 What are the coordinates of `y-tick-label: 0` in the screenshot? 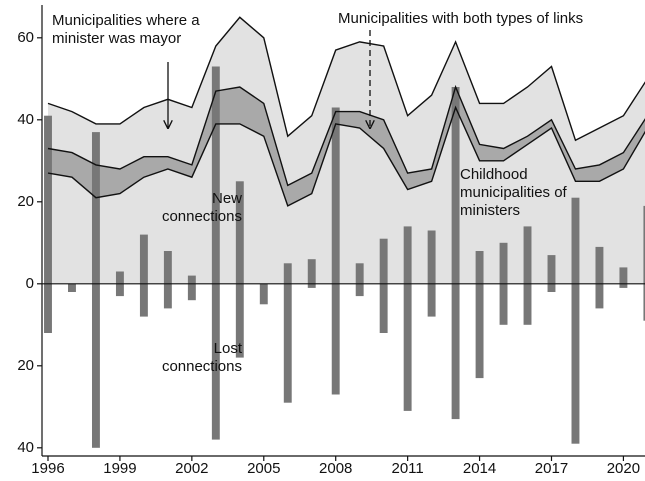 It's located at (30, 283).